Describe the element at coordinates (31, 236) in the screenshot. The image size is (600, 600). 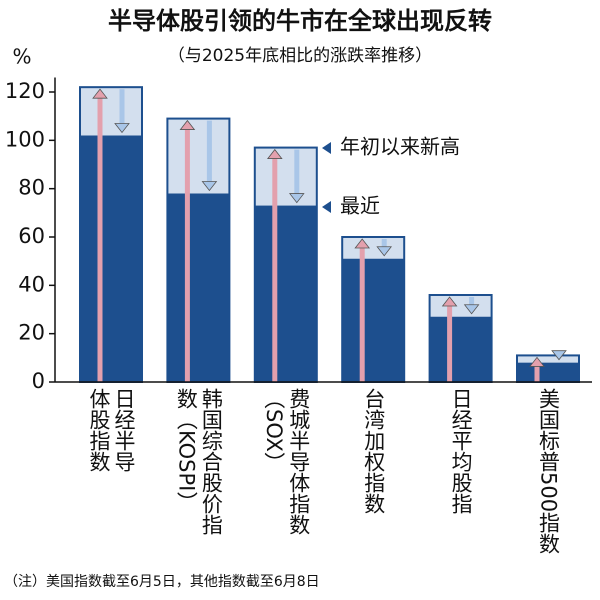
I see `y-tick-label: 60` at that location.